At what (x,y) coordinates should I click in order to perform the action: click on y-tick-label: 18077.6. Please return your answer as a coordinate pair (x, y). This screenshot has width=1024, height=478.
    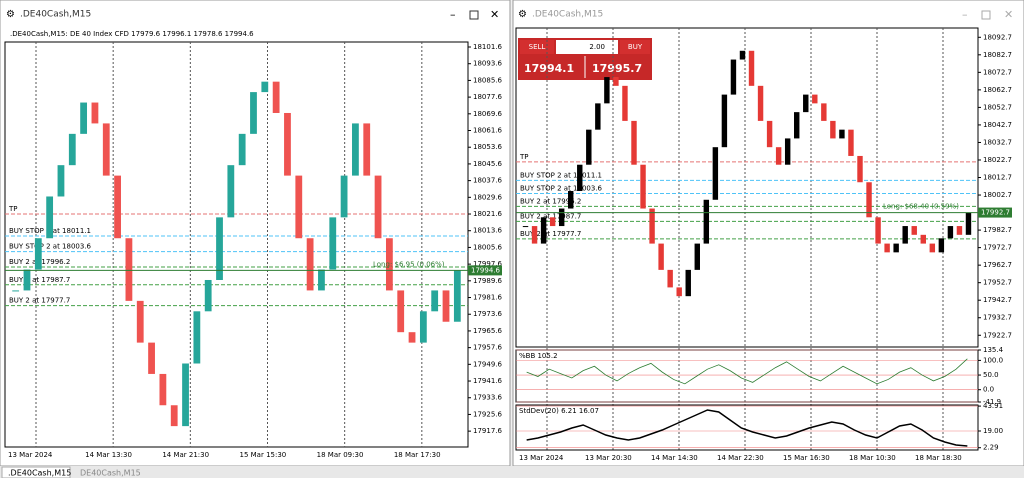
    Looking at the image, I should click on (487, 97).